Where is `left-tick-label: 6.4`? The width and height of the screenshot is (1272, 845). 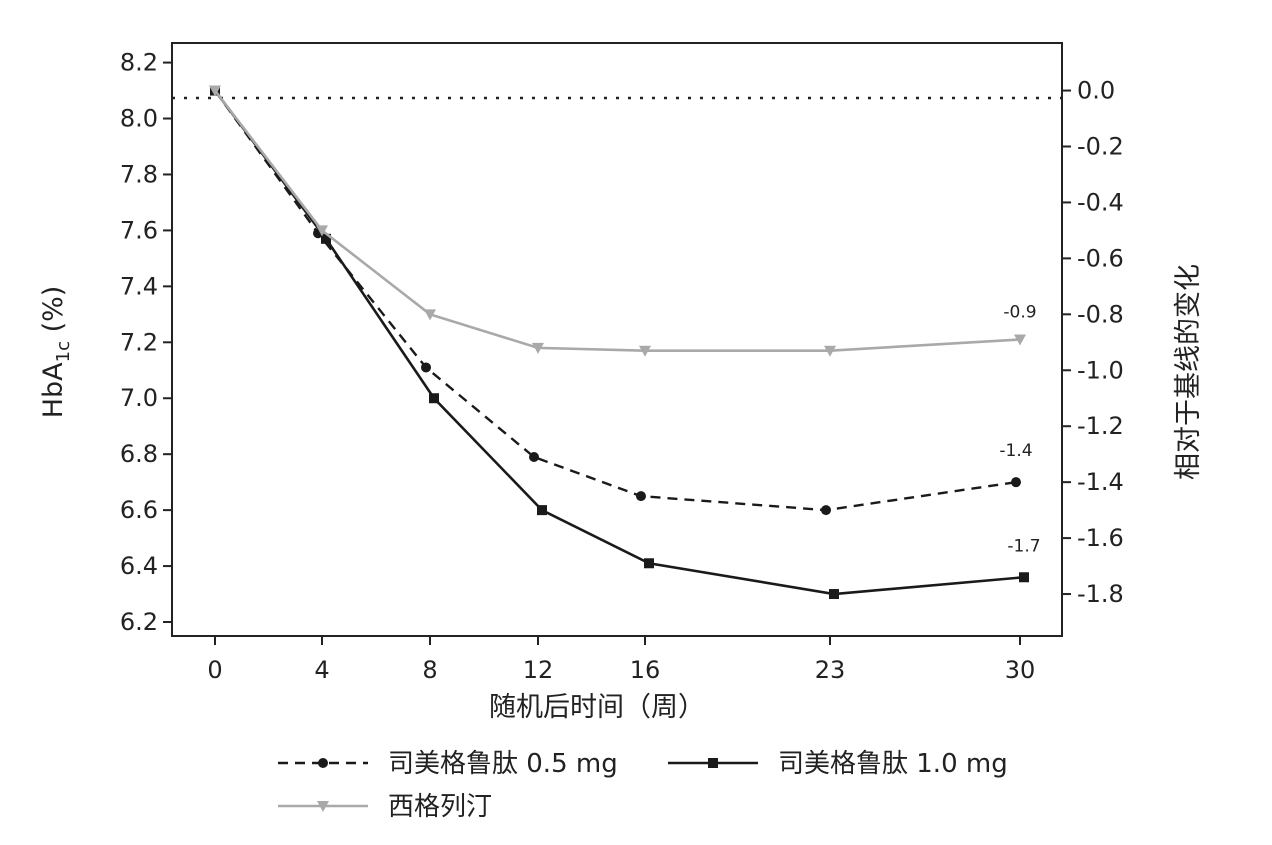
left-tick-label: 6.4 is located at coordinates (139, 566).